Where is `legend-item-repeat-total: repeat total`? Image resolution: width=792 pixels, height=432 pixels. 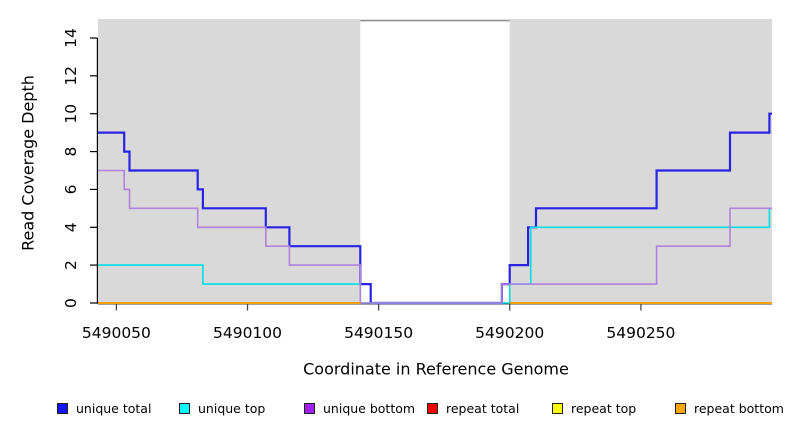
legend-item-repeat-total: repeat total is located at coordinates (473, 408).